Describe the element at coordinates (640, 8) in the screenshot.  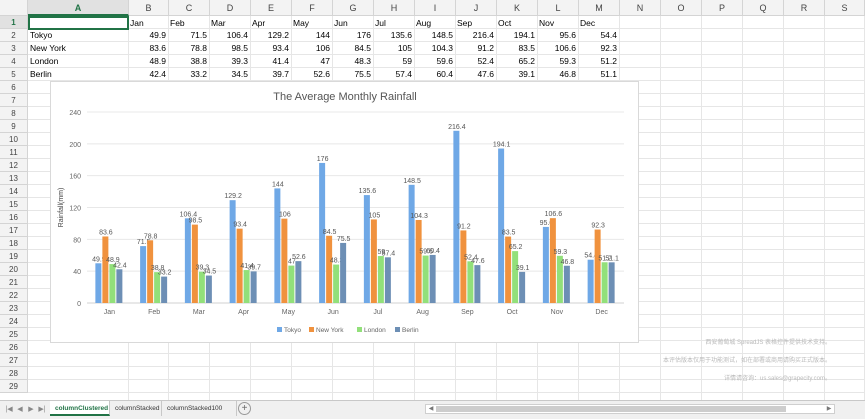
I see `column-header-n: N` at that location.